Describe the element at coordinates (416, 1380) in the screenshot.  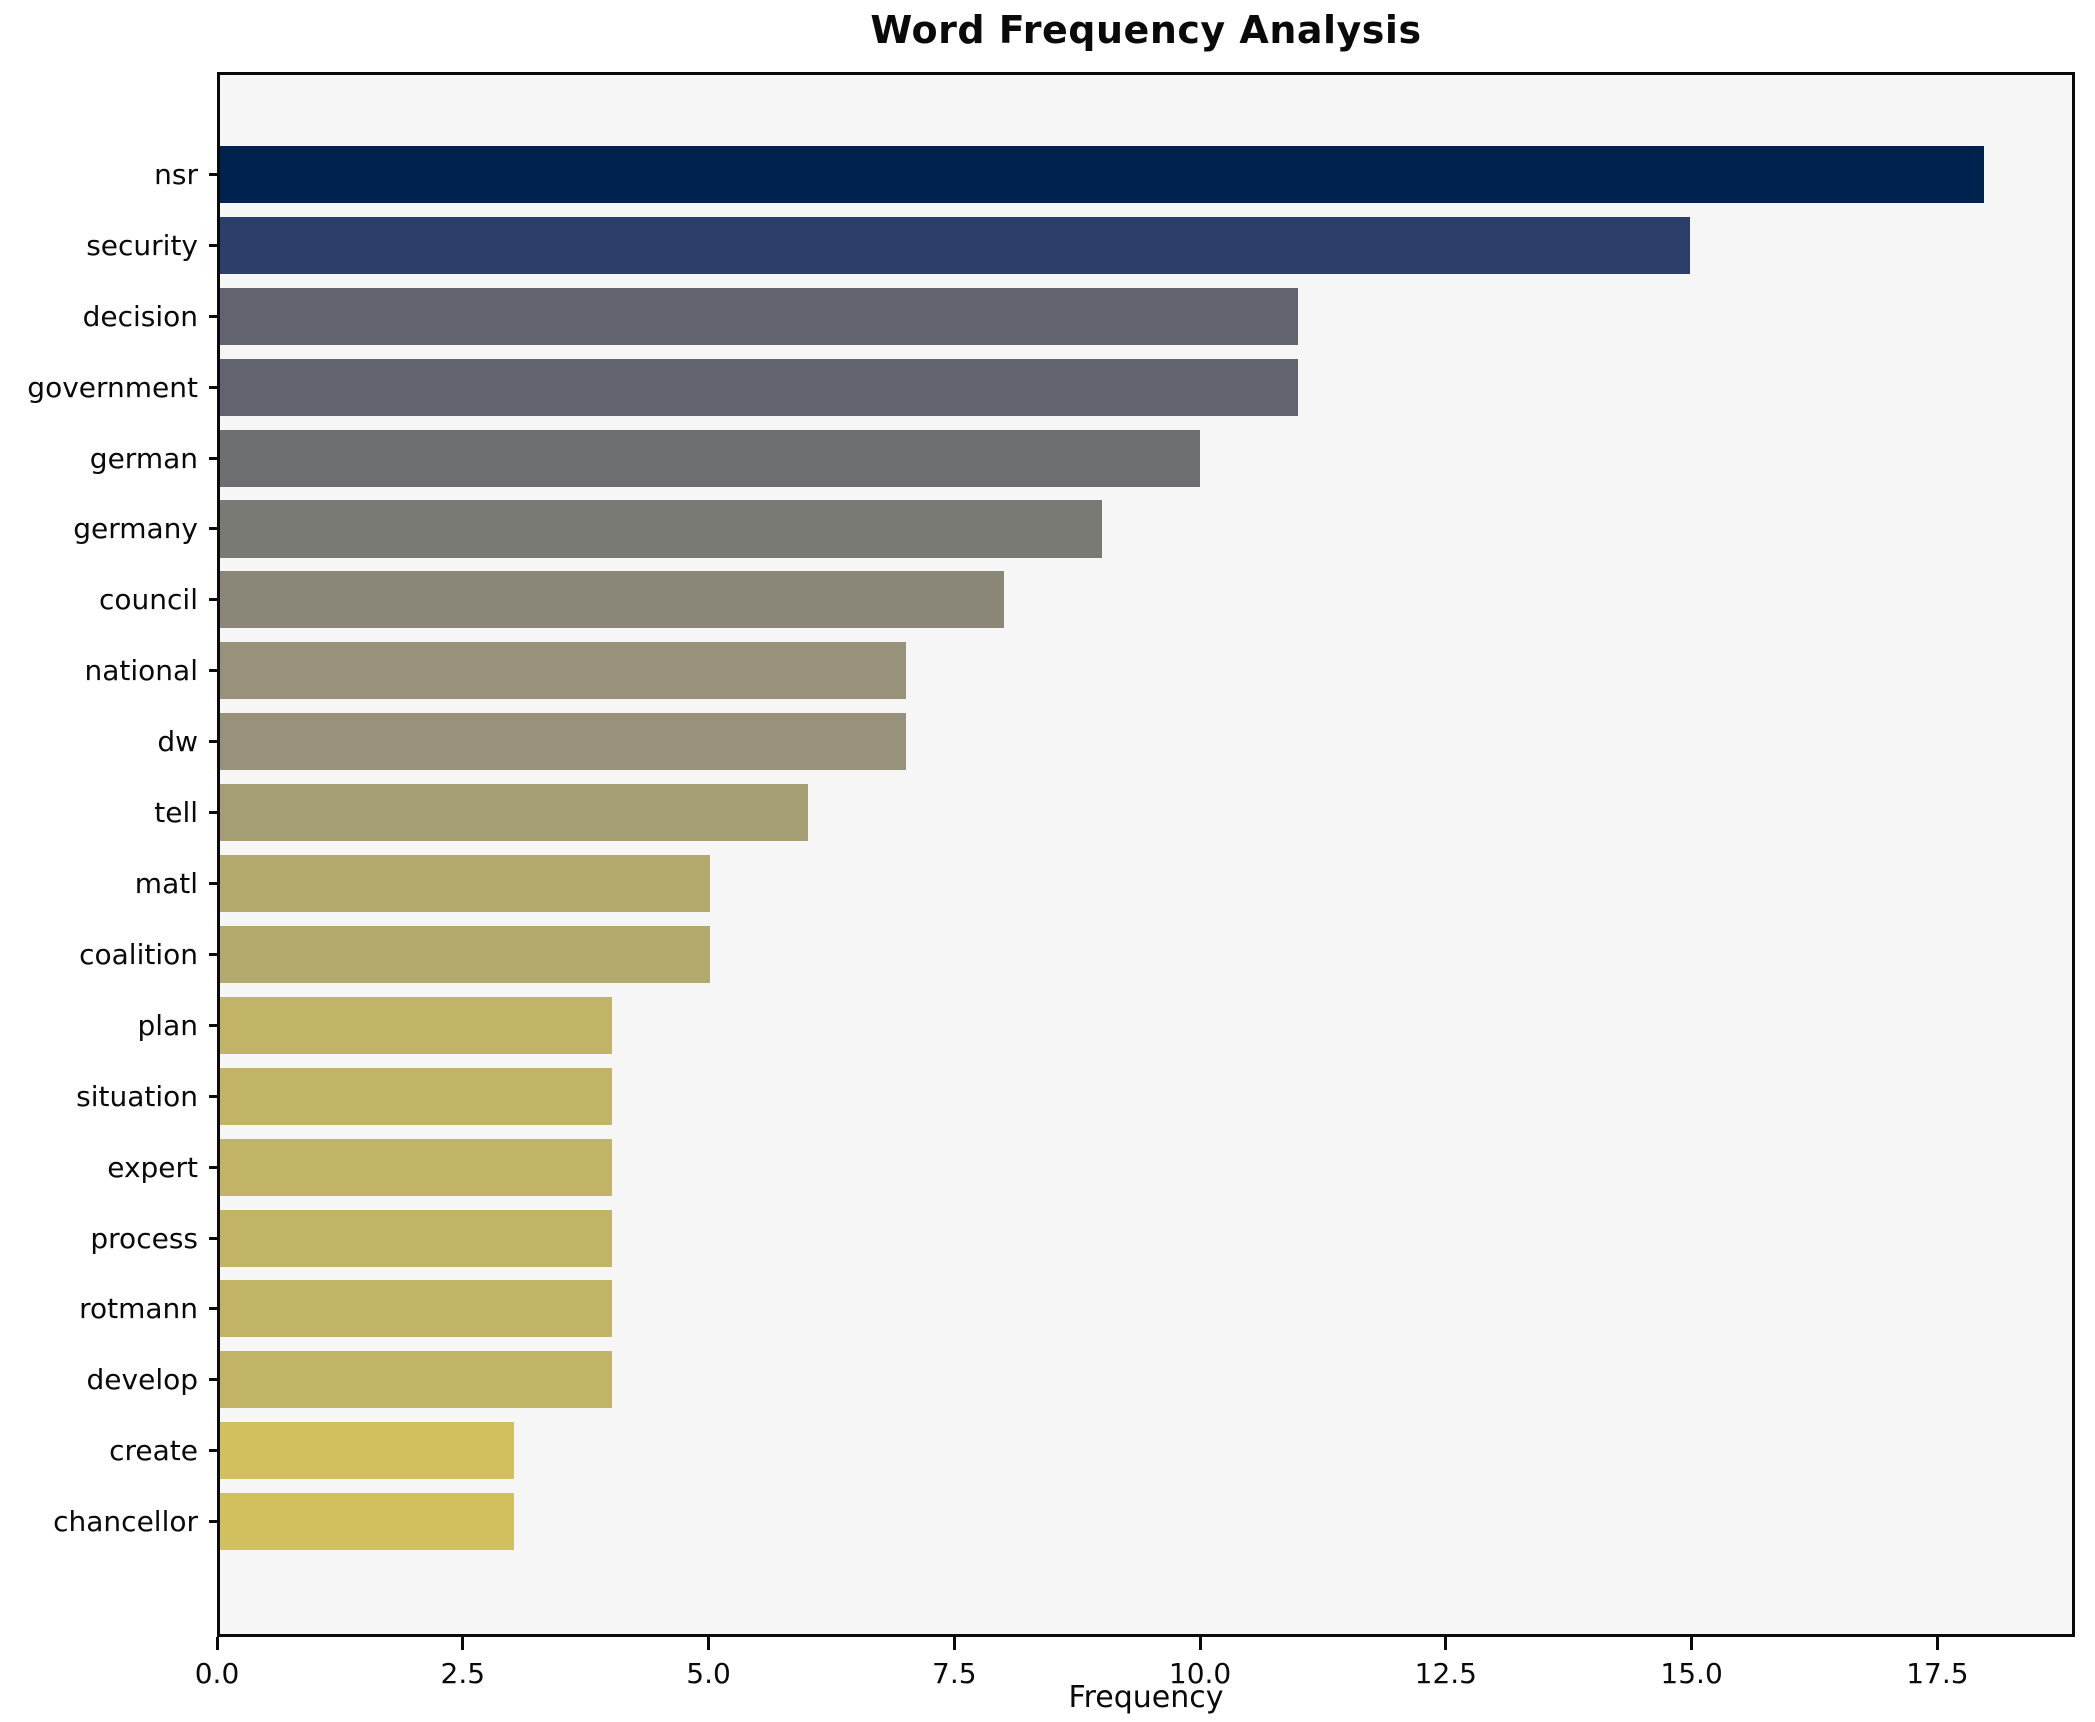
I see `bar-develop` at that location.